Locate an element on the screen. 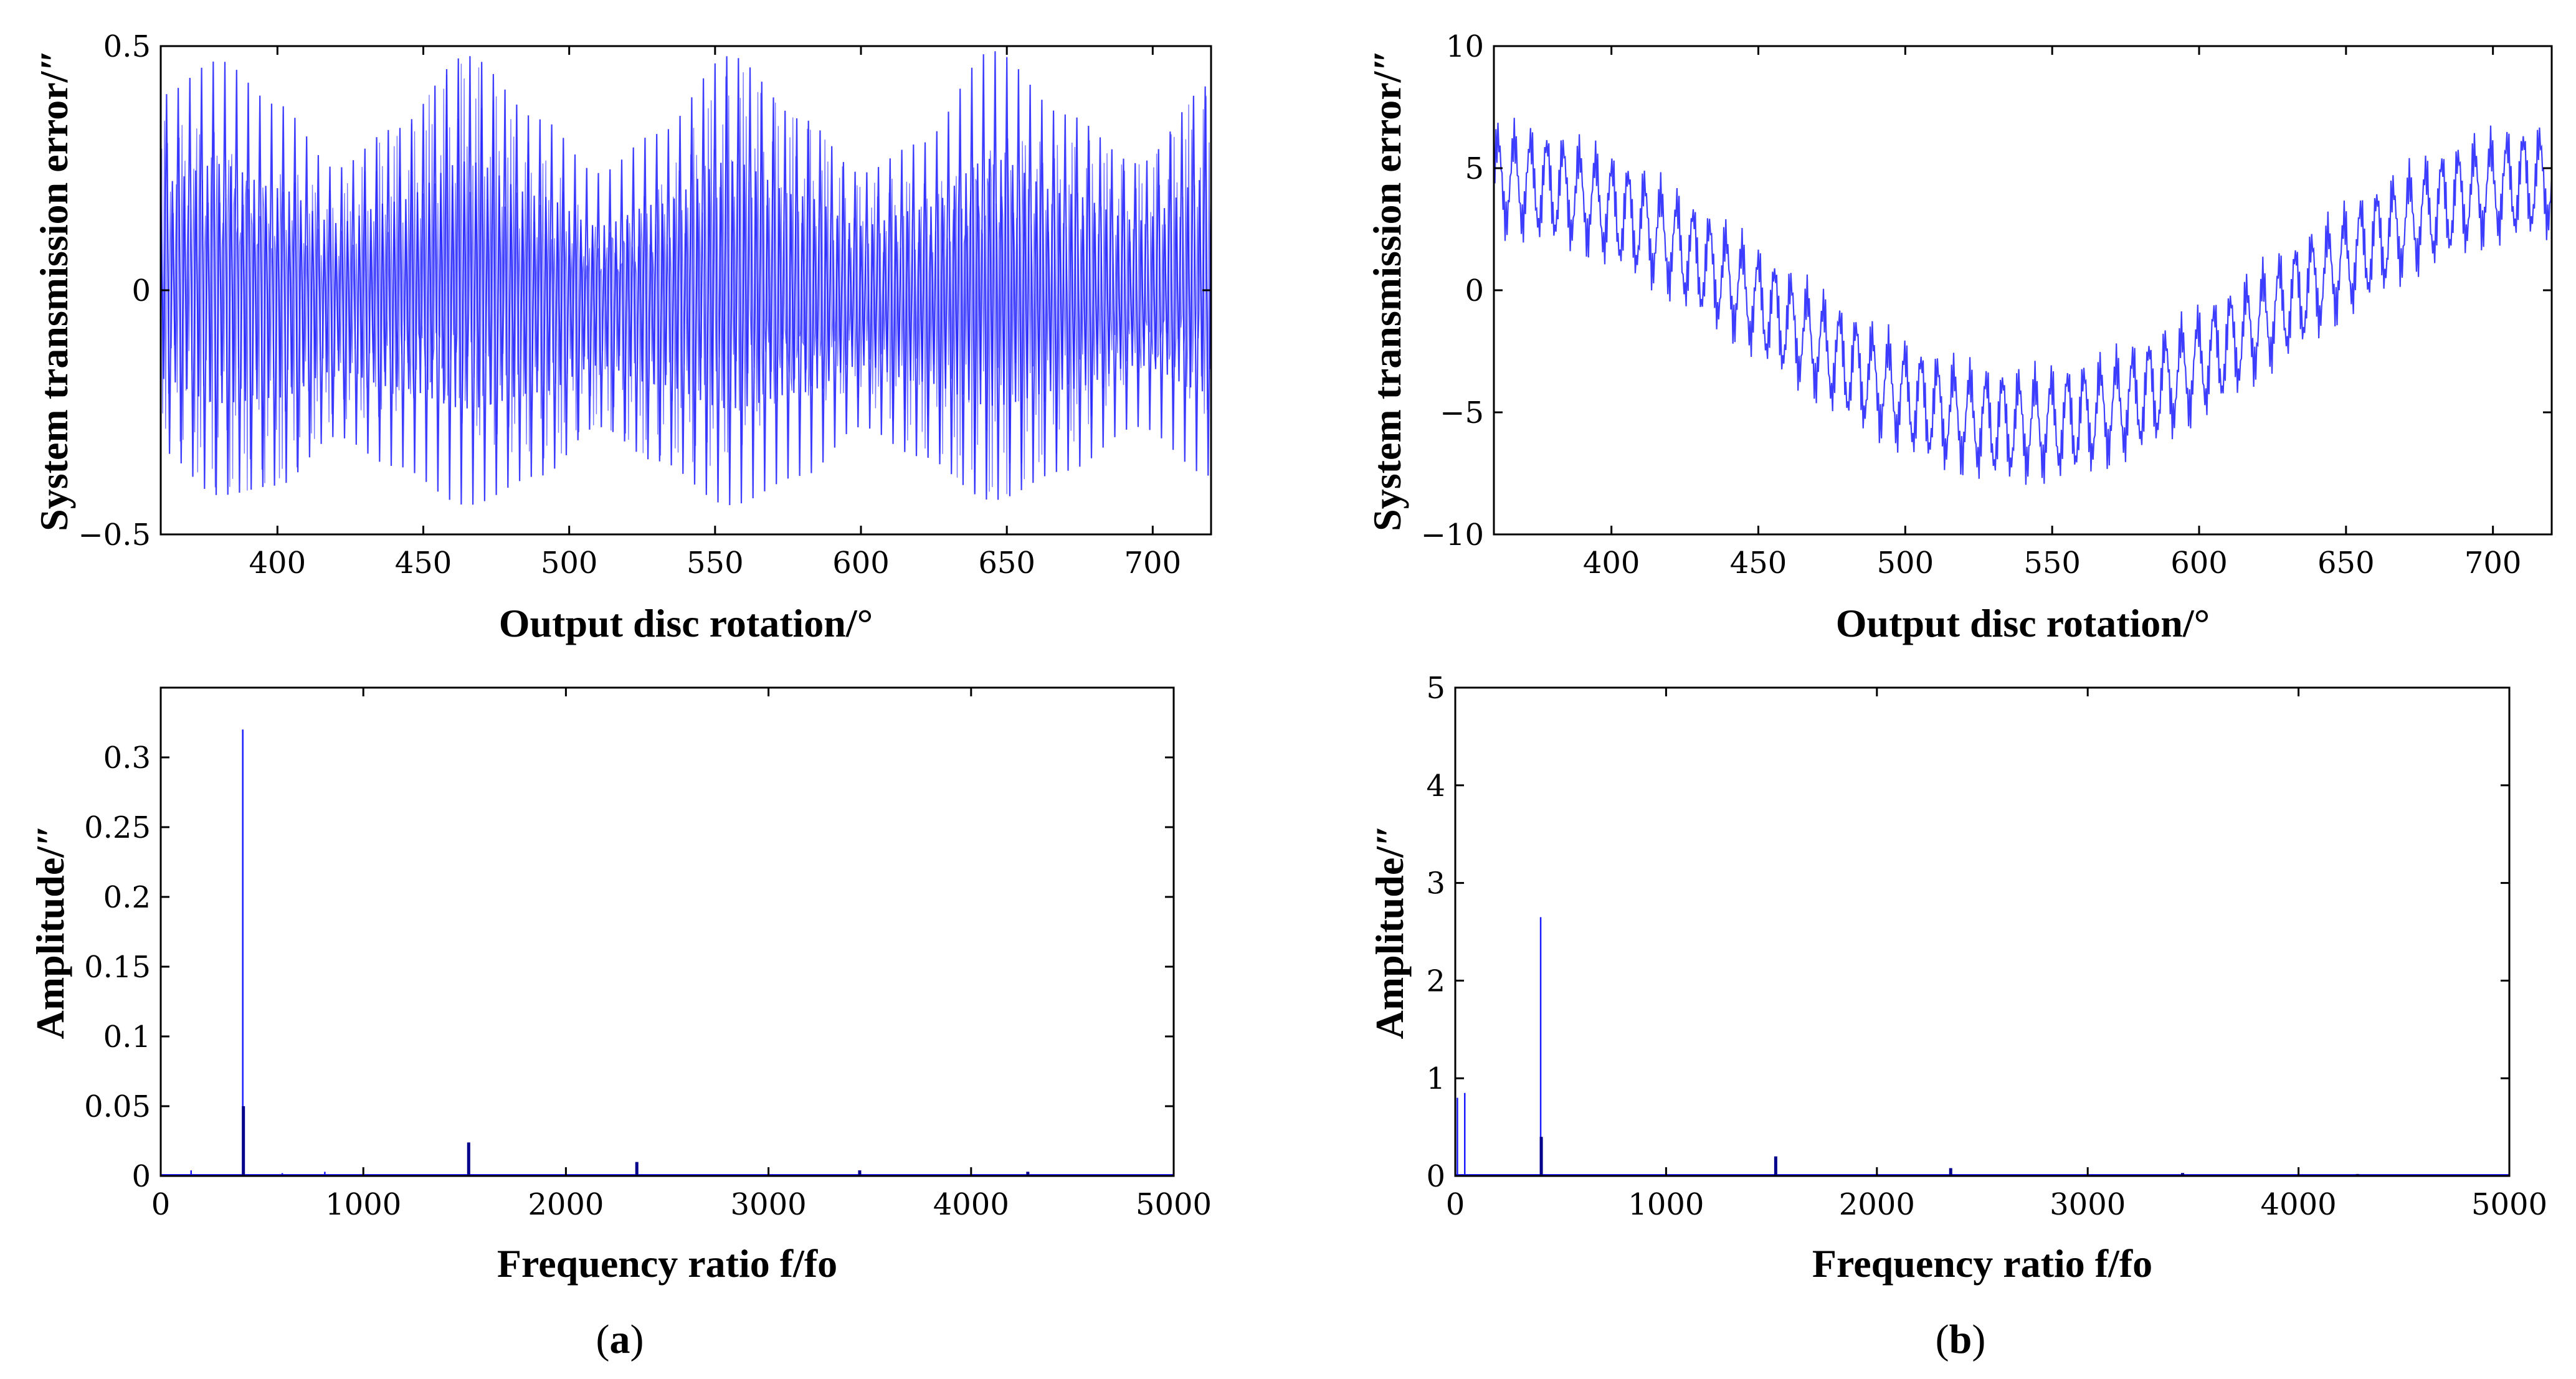 The image size is (2576, 1379). y-tick-label: 0.05 is located at coordinates (117, 1107).